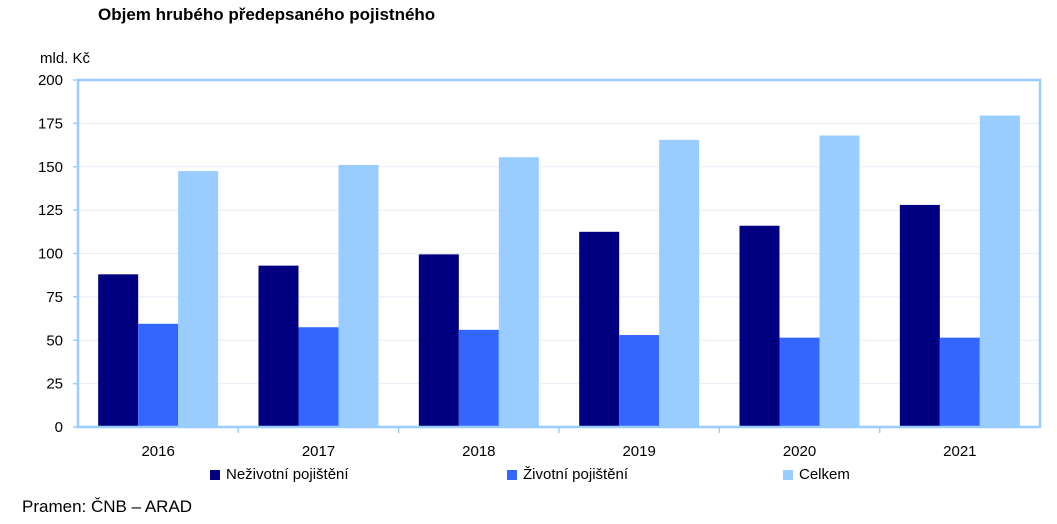  Describe the element at coordinates (215, 474) in the screenshot. I see `legend-swatch-nonlife` at that location.